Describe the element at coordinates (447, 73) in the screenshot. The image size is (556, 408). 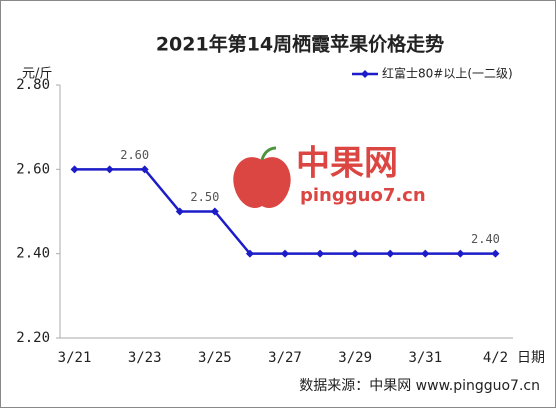
I see `legend-label: 红富士80#以上(一二级)` at that location.